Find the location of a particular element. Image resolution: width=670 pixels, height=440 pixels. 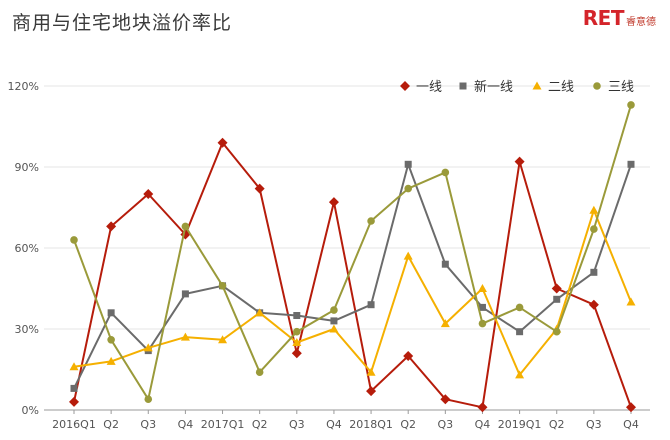

x-tick-label: 2018Q1 is located at coordinates (371, 424).